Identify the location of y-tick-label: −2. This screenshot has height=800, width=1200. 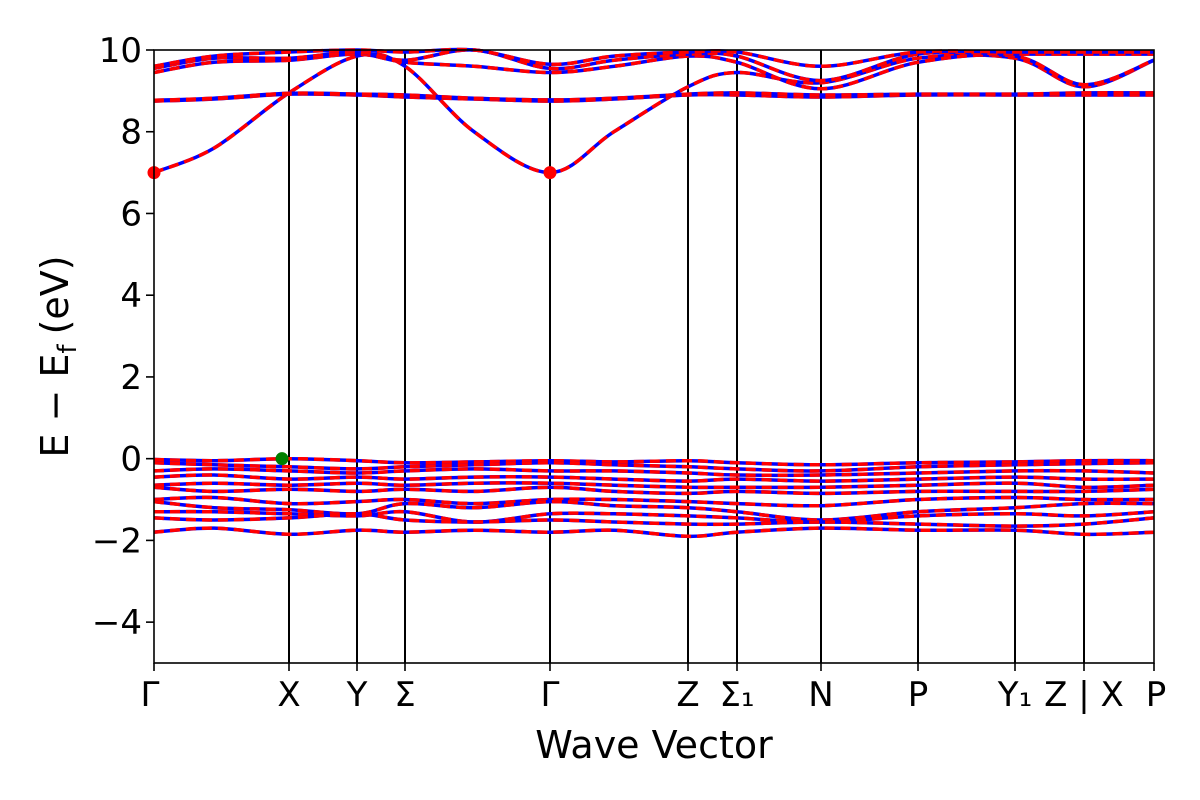
(117, 541).